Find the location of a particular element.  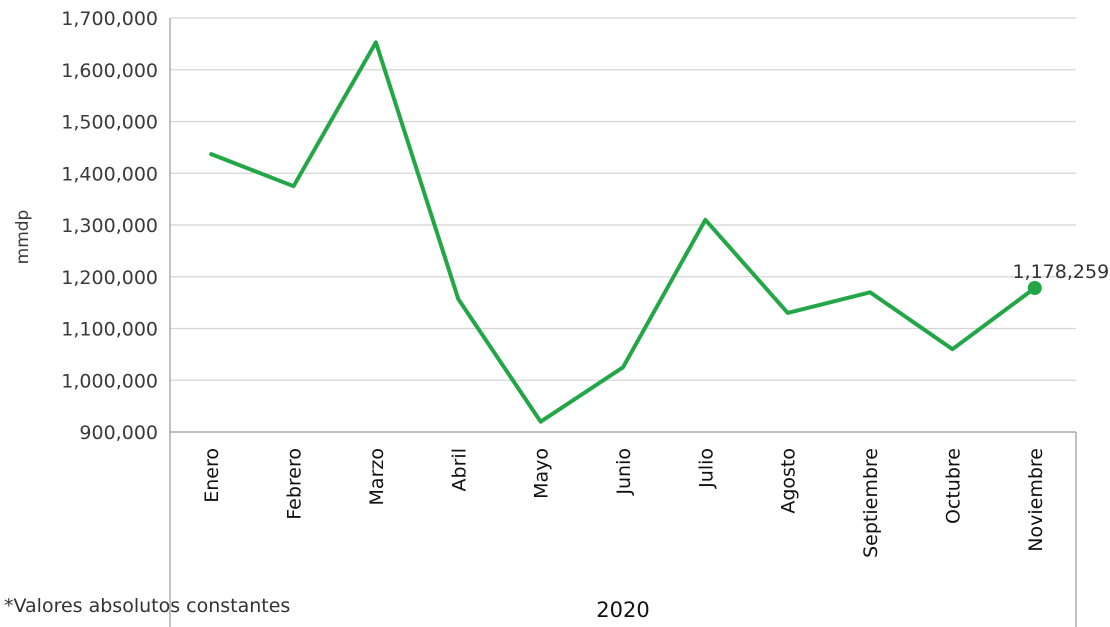

series-end-point is located at coordinates (1034, 288).